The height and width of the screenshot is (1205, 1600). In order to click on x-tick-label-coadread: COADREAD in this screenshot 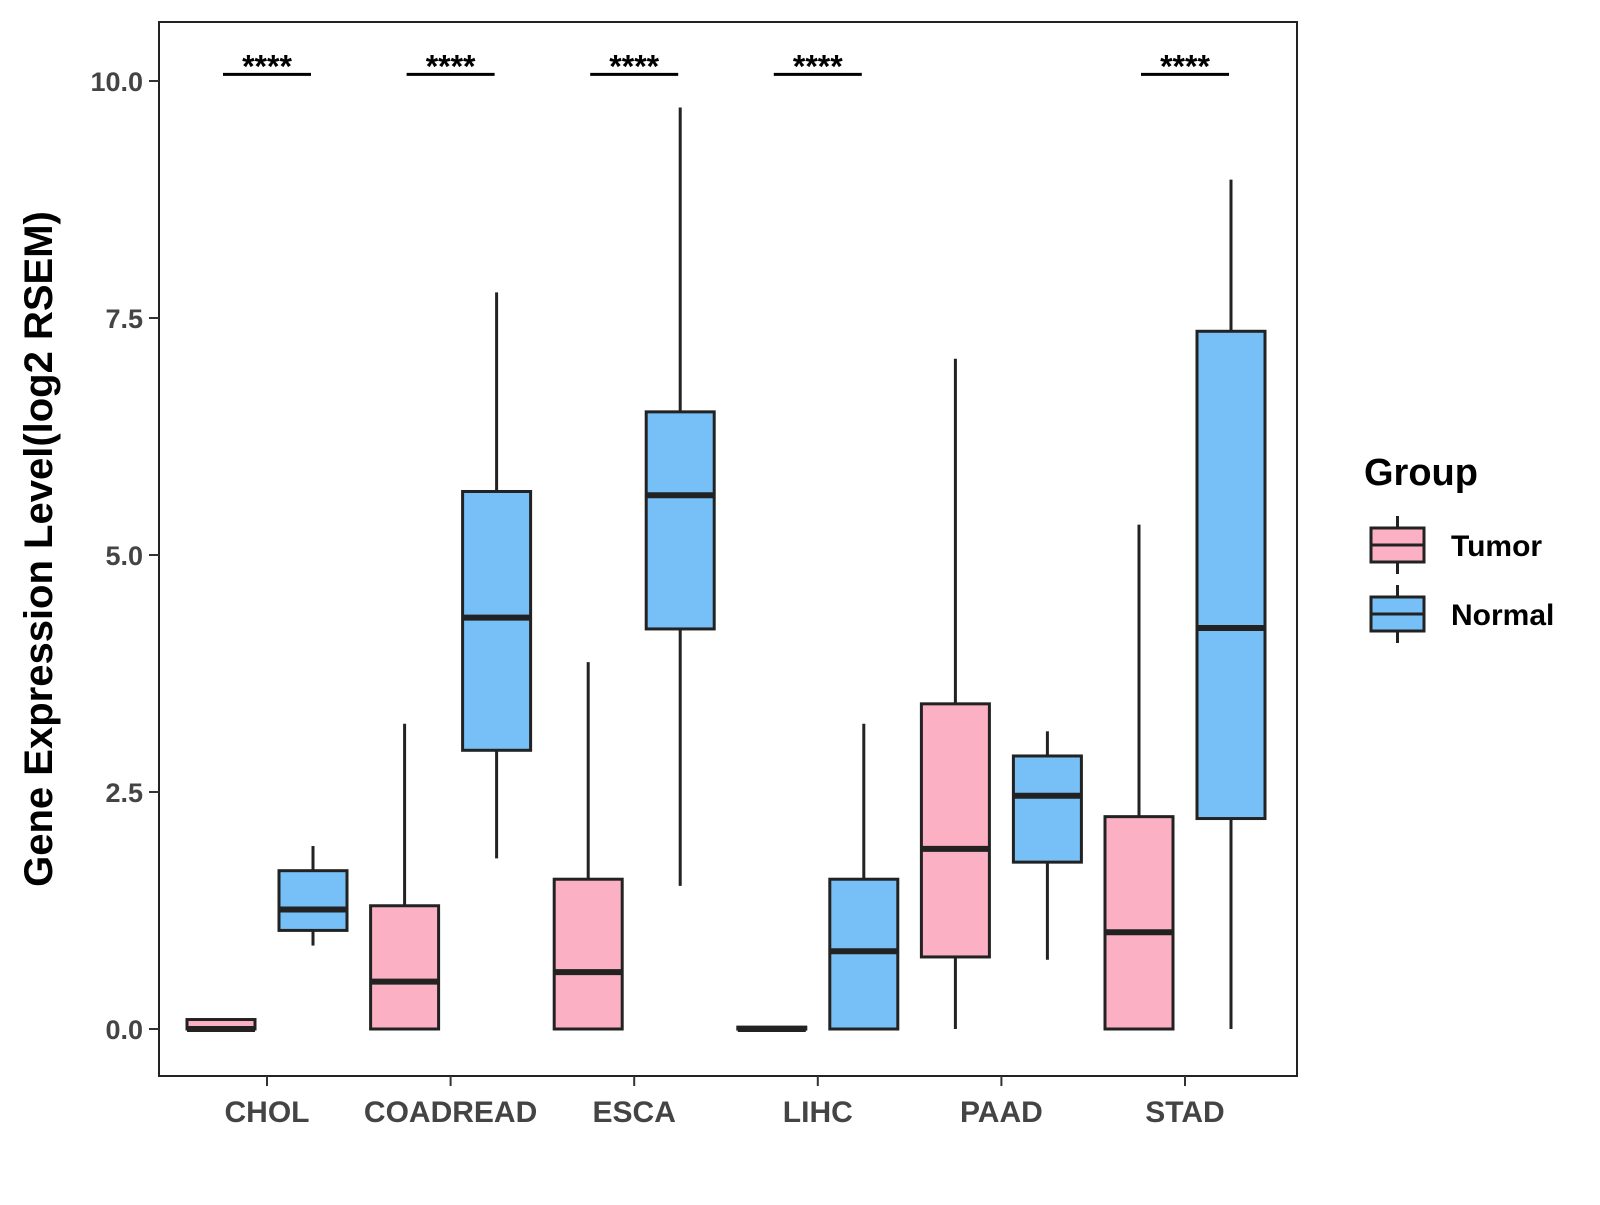, I will do `click(450, 1112)`.